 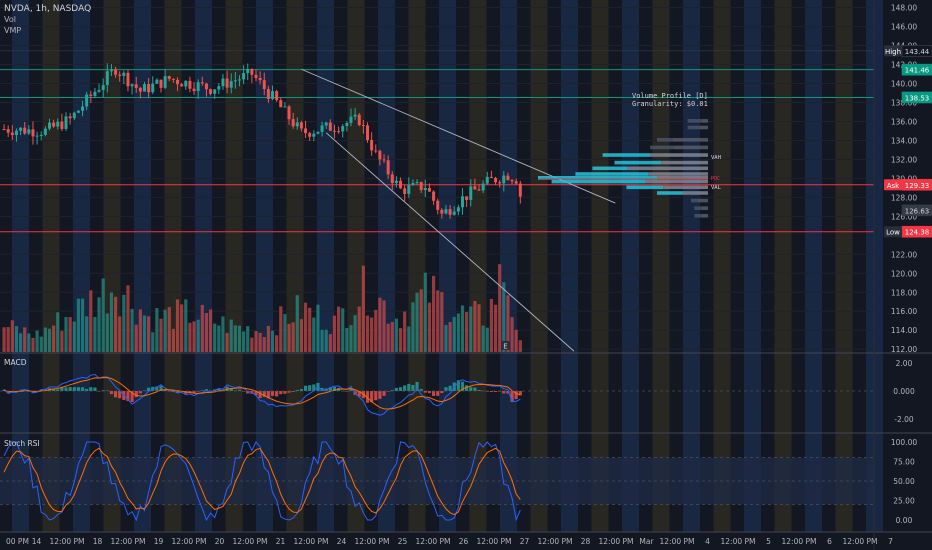 What do you see at coordinates (10, 19) in the screenshot?
I see `legend-vol: Vol` at bounding box center [10, 19].